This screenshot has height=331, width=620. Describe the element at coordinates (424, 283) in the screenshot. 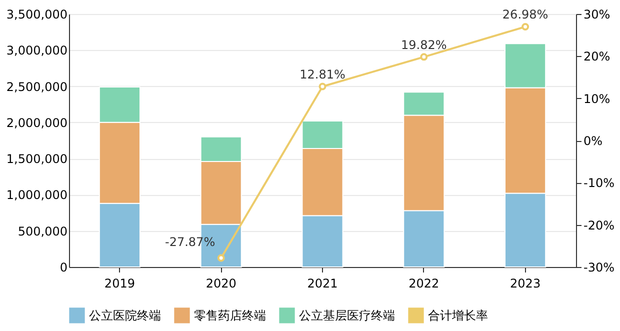

I see `x-tick-label: 2022` at that location.